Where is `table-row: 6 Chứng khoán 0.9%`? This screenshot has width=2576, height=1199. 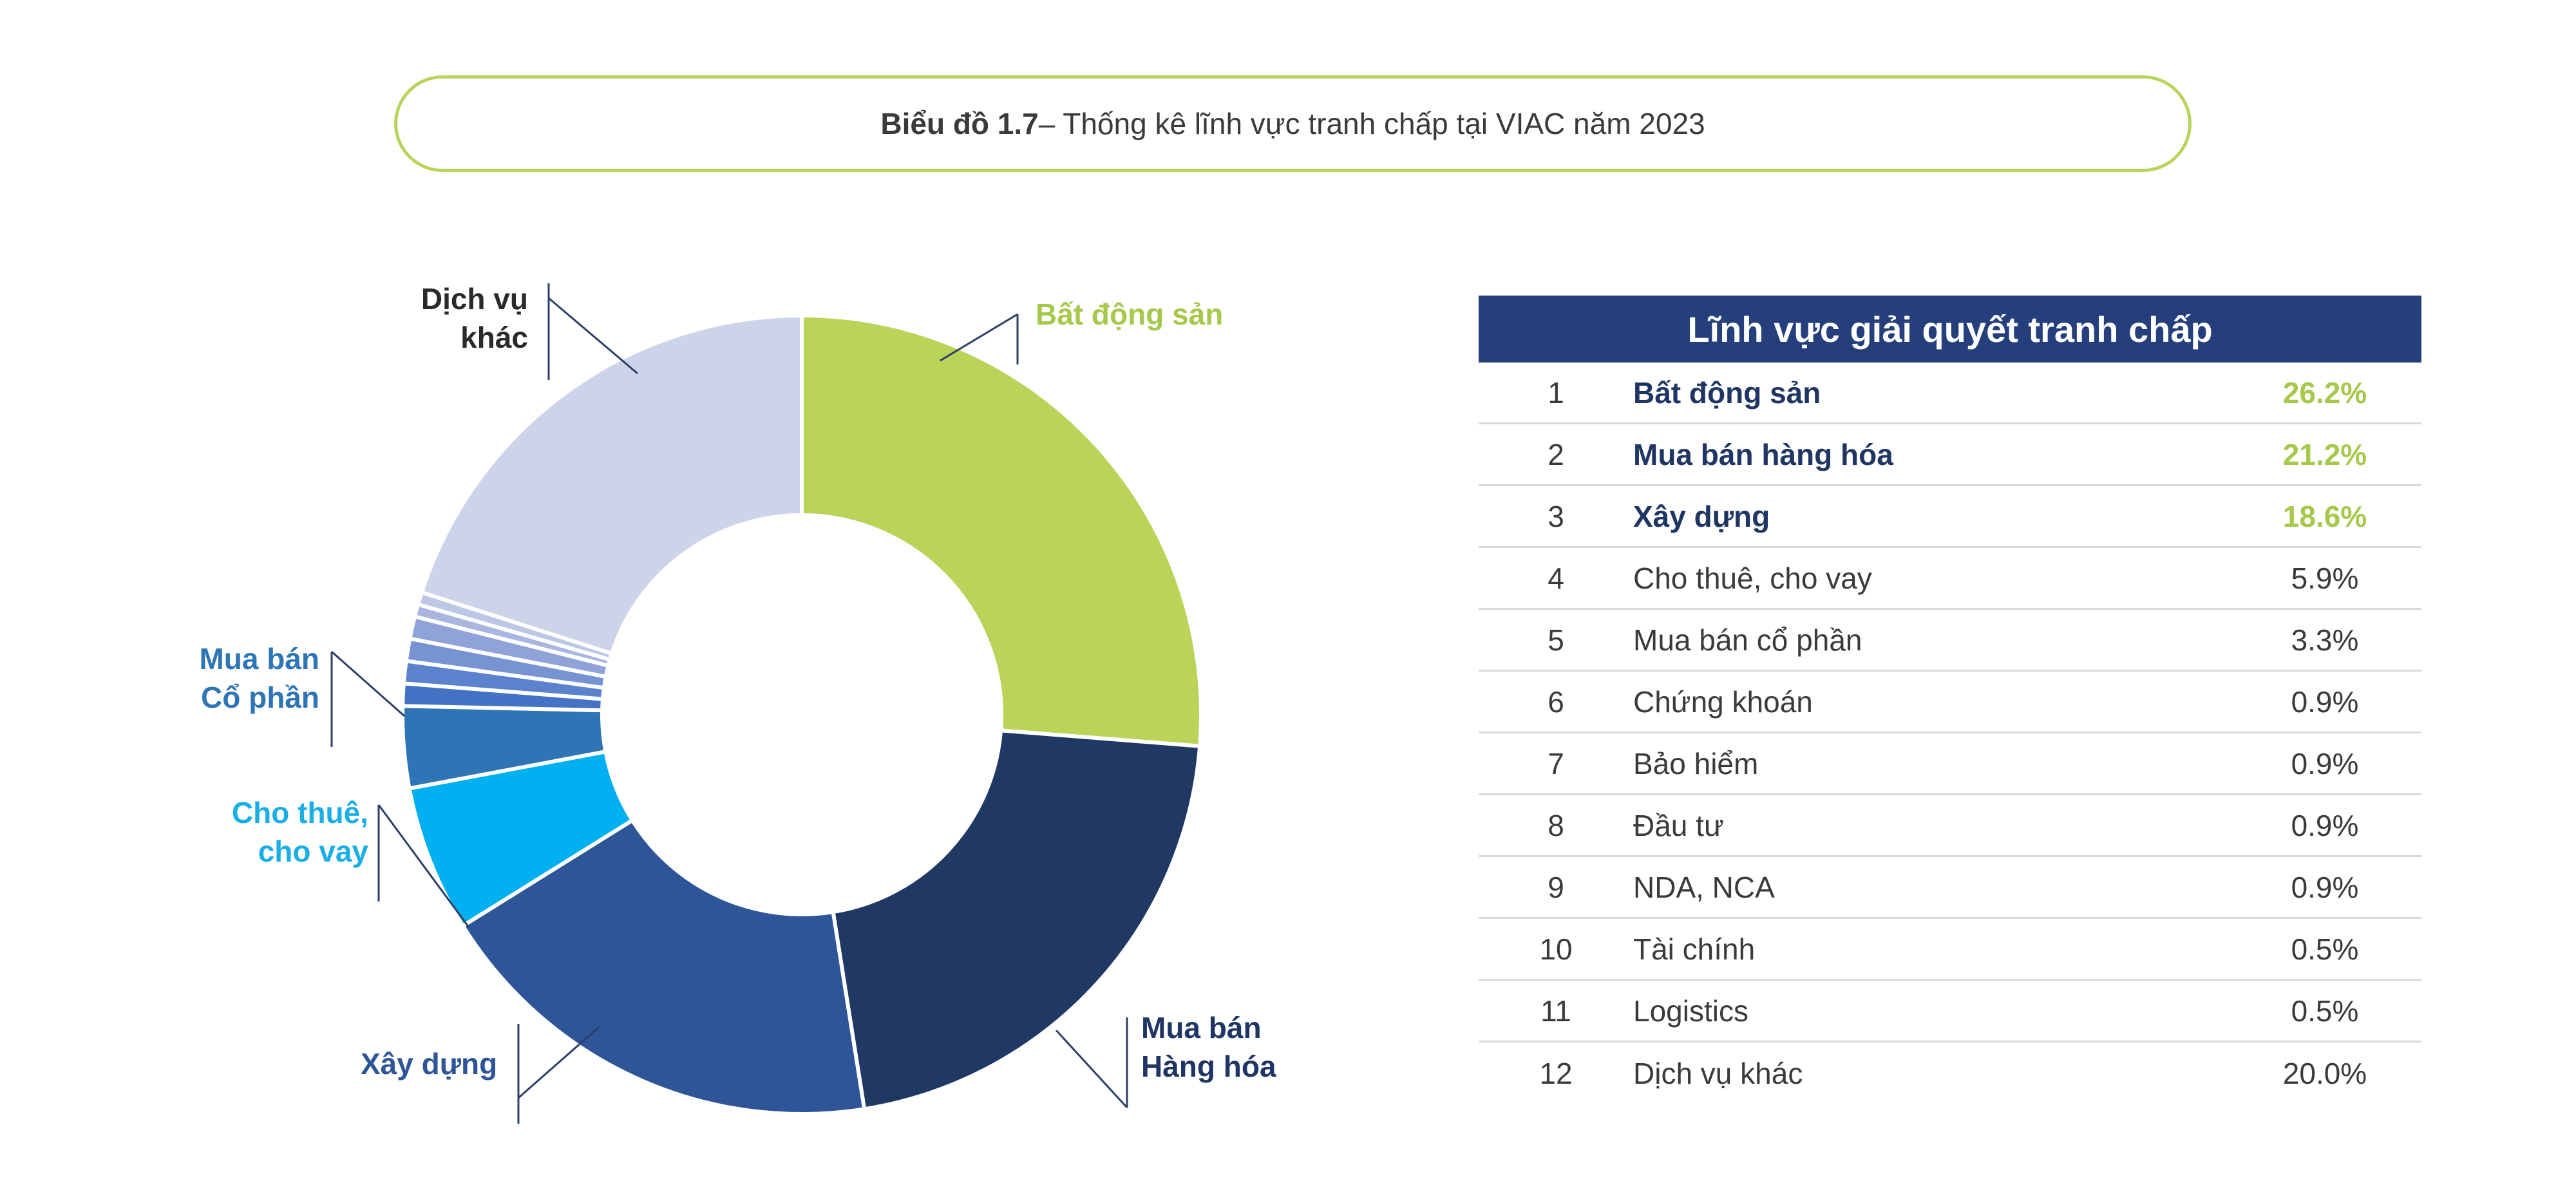
table-row: 6 Chứng khoán 0.9% is located at coordinates (1950, 702).